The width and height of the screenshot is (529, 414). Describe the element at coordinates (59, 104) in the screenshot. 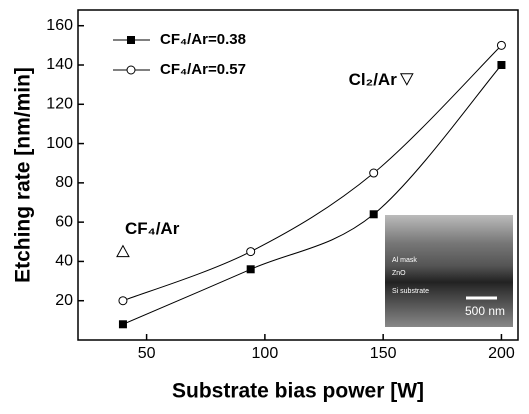

I see `y-tick-label: 120` at that location.